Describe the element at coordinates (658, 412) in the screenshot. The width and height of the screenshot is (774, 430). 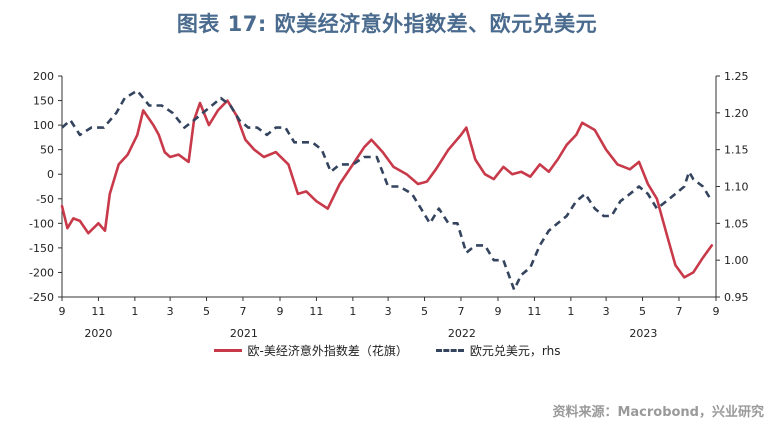
I see `source-note: 资料来源：Macrobond，兴业研究` at that location.